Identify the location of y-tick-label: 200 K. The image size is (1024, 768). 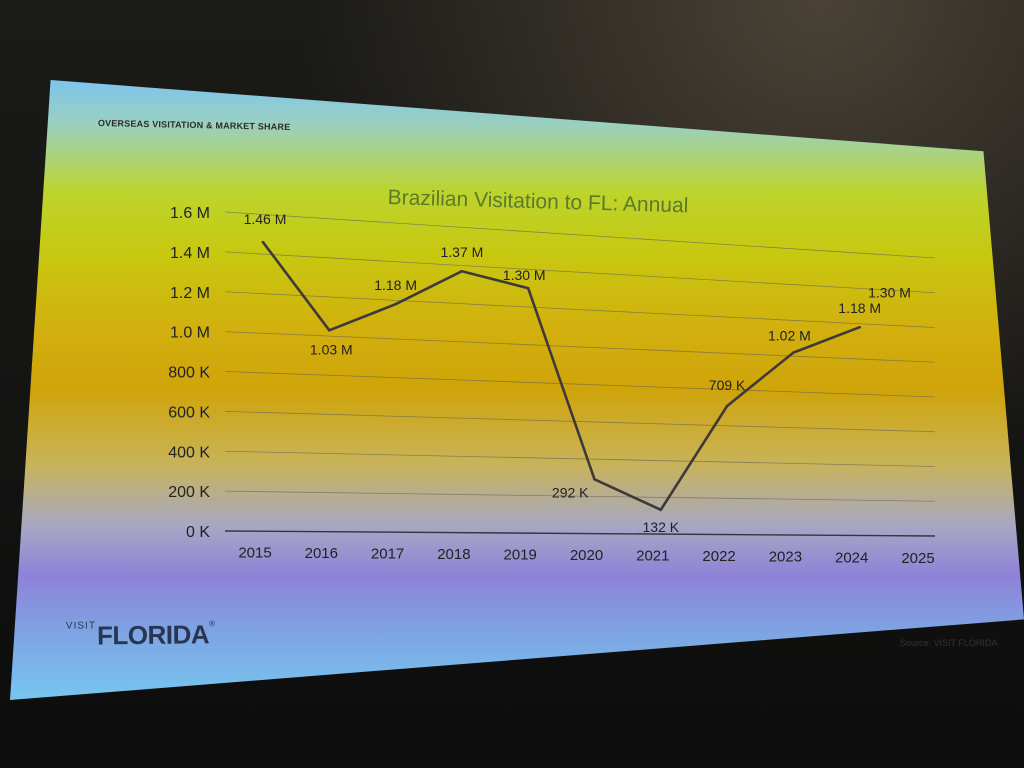
(189, 492).